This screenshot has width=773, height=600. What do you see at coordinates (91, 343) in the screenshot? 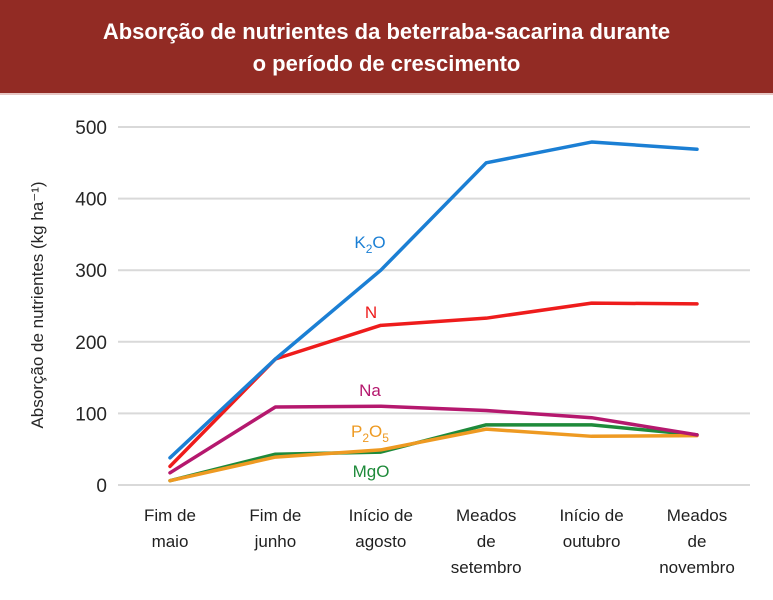
I see `y-tick-label: 200` at bounding box center [91, 343].